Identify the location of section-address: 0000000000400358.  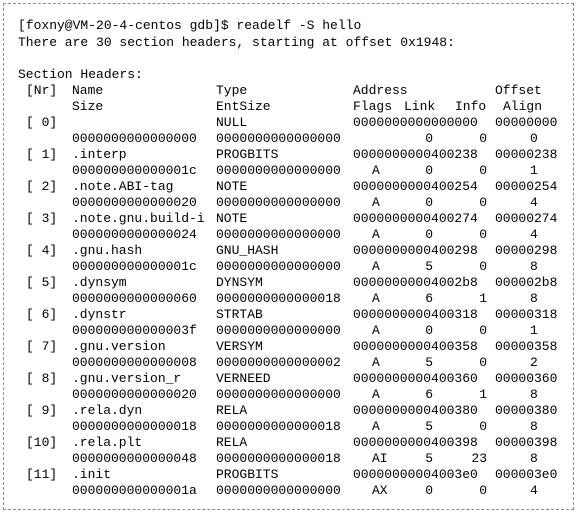
(415, 346).